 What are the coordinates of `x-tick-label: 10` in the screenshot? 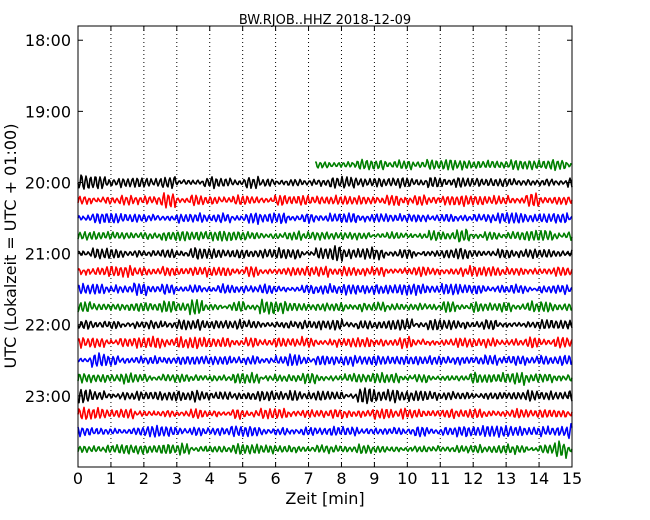 It's located at (407, 478).